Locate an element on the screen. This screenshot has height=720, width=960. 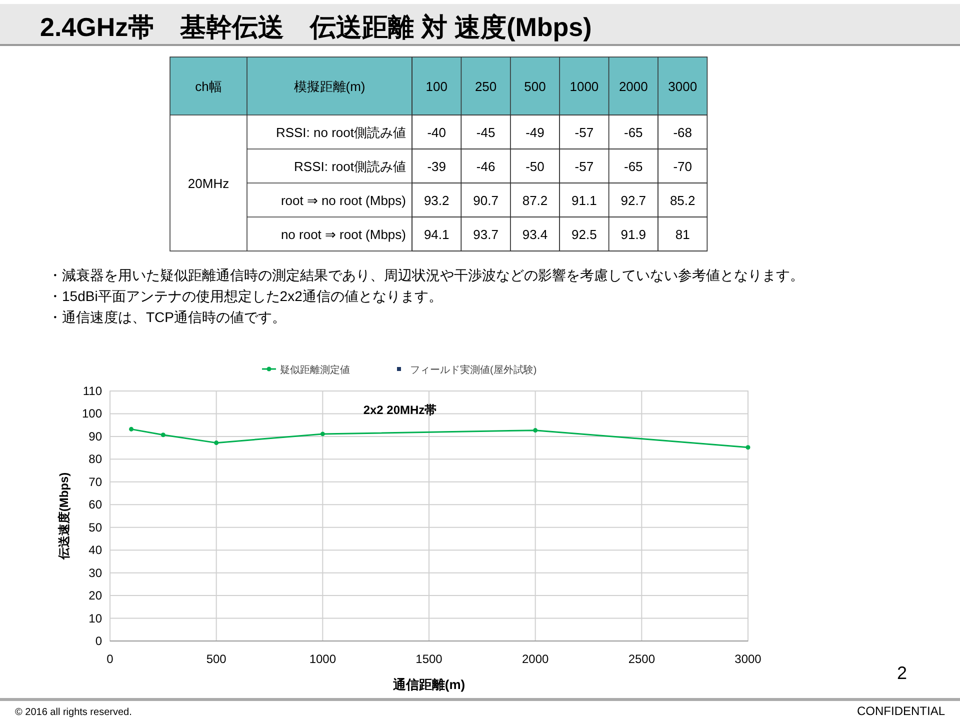
data-label: 91.9 is located at coordinates (633, 234).